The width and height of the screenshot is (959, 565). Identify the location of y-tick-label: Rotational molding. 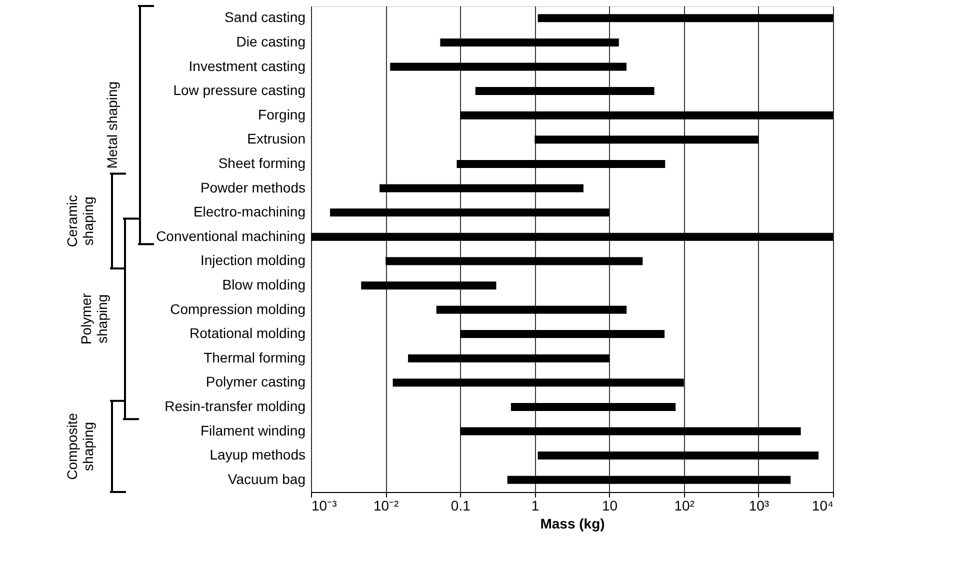
(248, 333).